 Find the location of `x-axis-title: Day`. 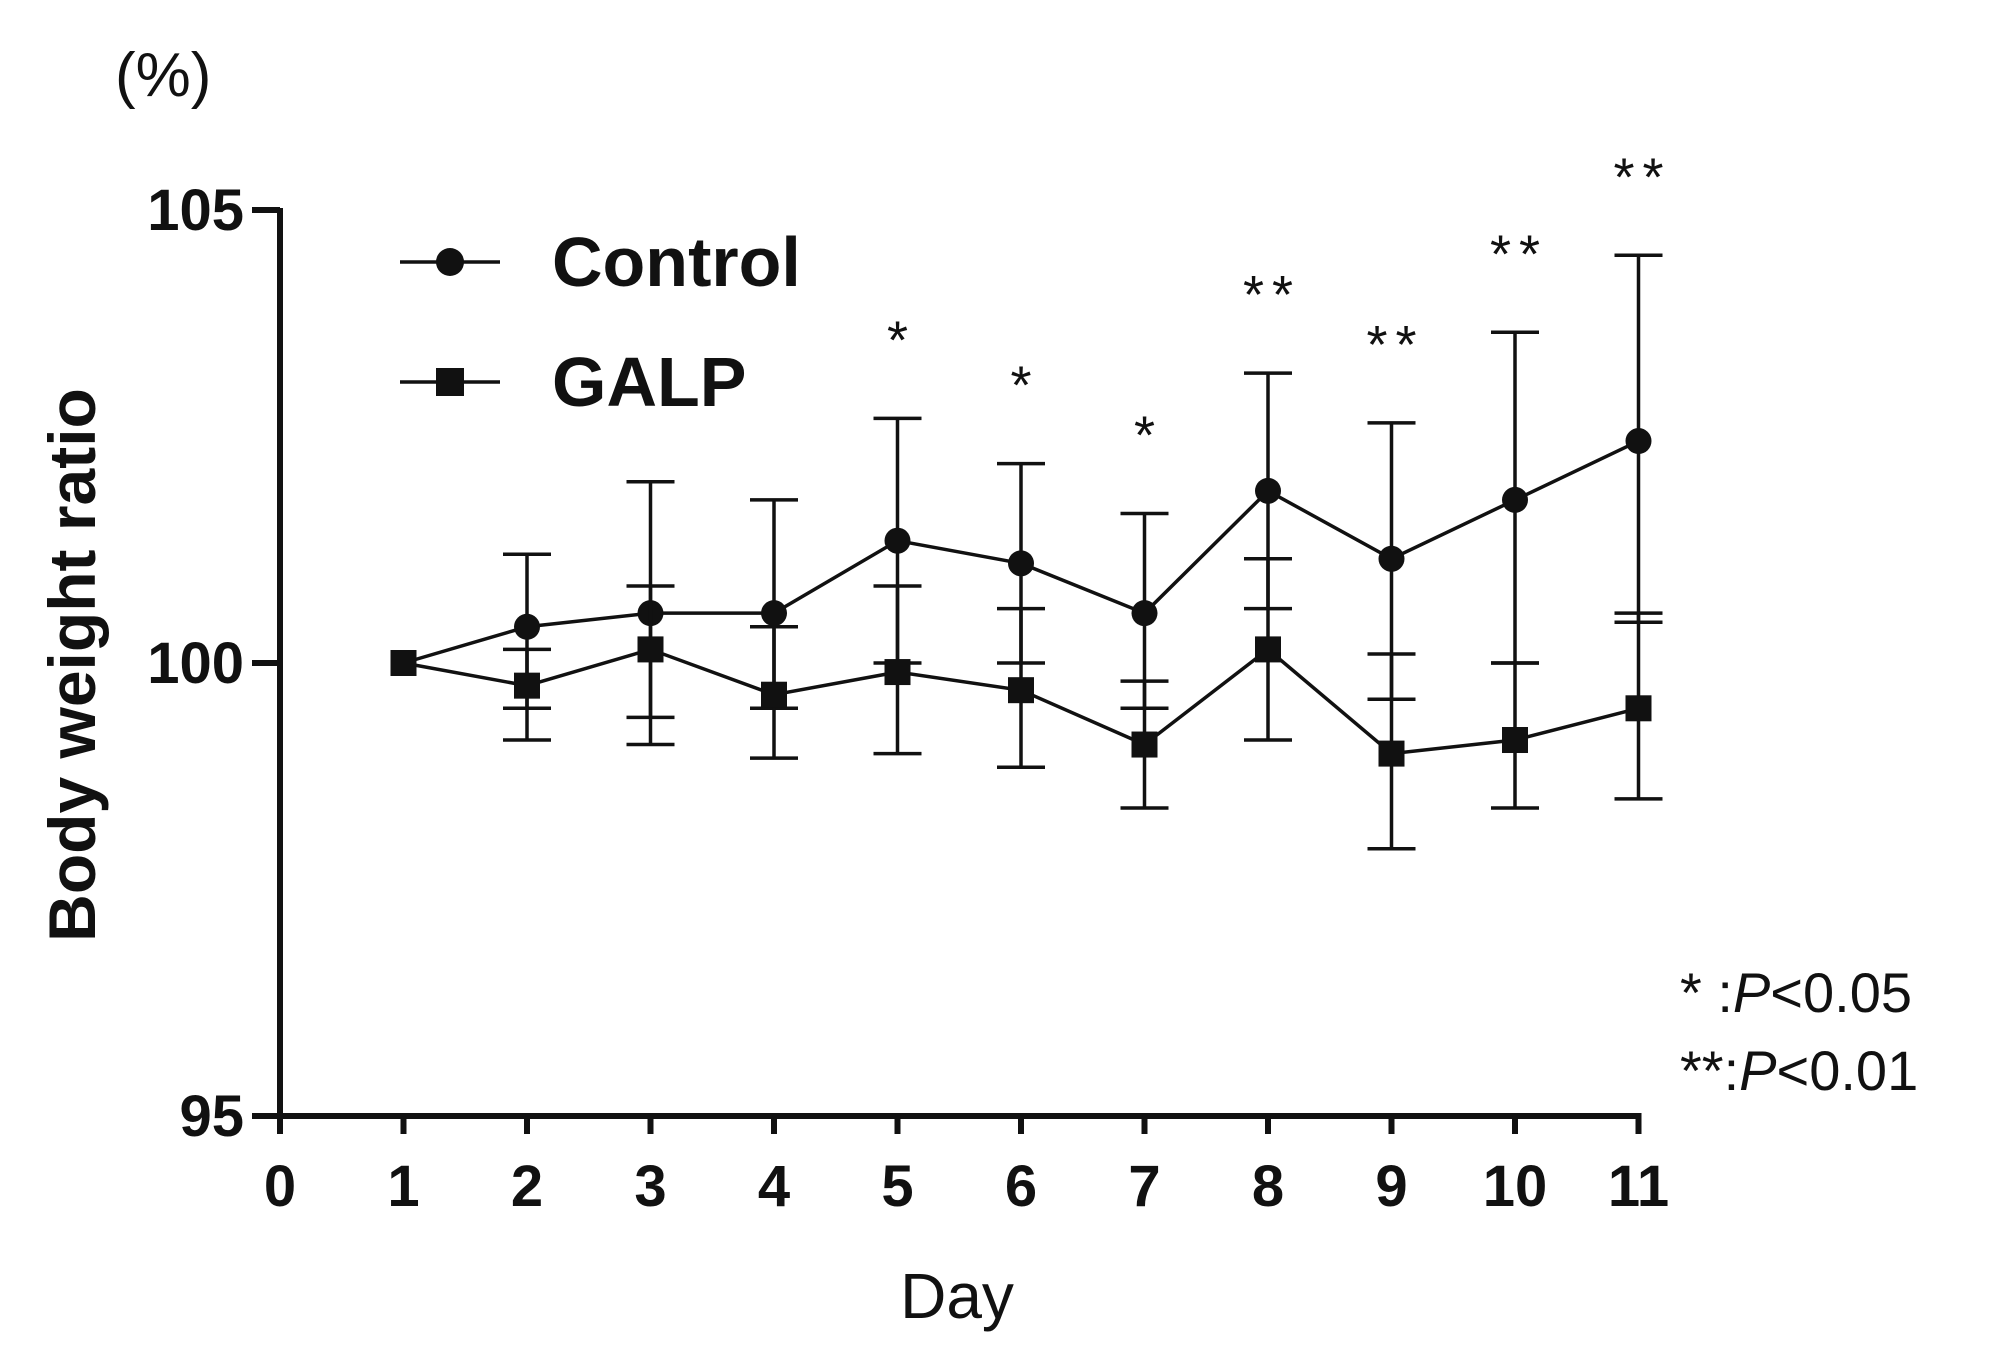

x-axis-title: Day is located at coordinates (957, 1296).